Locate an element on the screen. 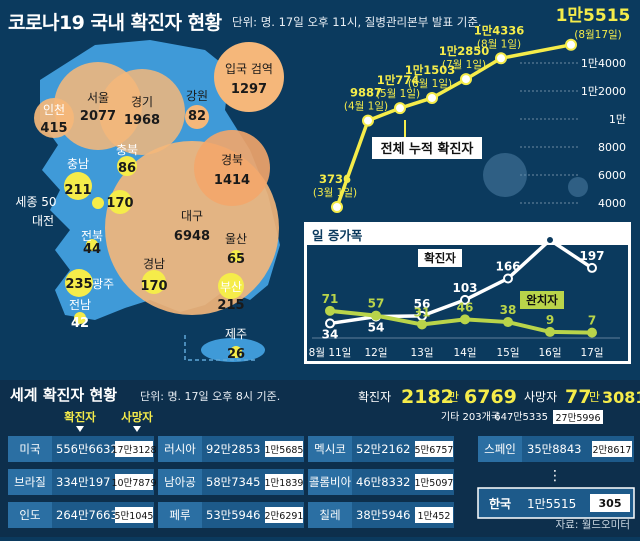  country-deaths: 1만452 is located at coordinates (434, 516).